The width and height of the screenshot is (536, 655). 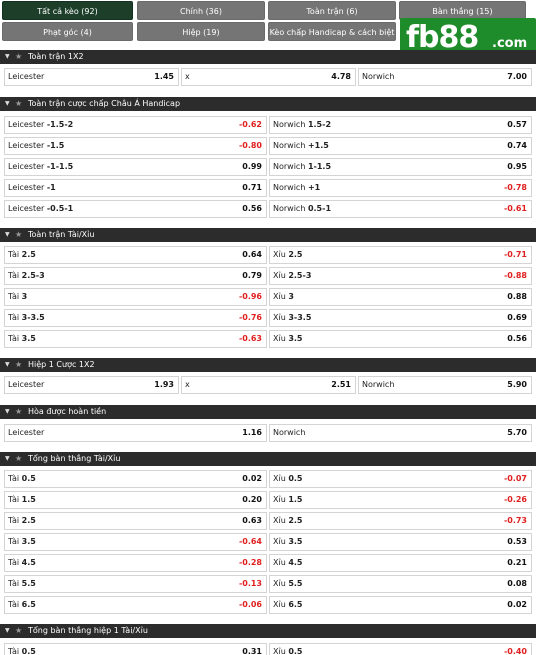 I want to click on odds-cell-away: Norwich 5.70, so click(x=400, y=433).